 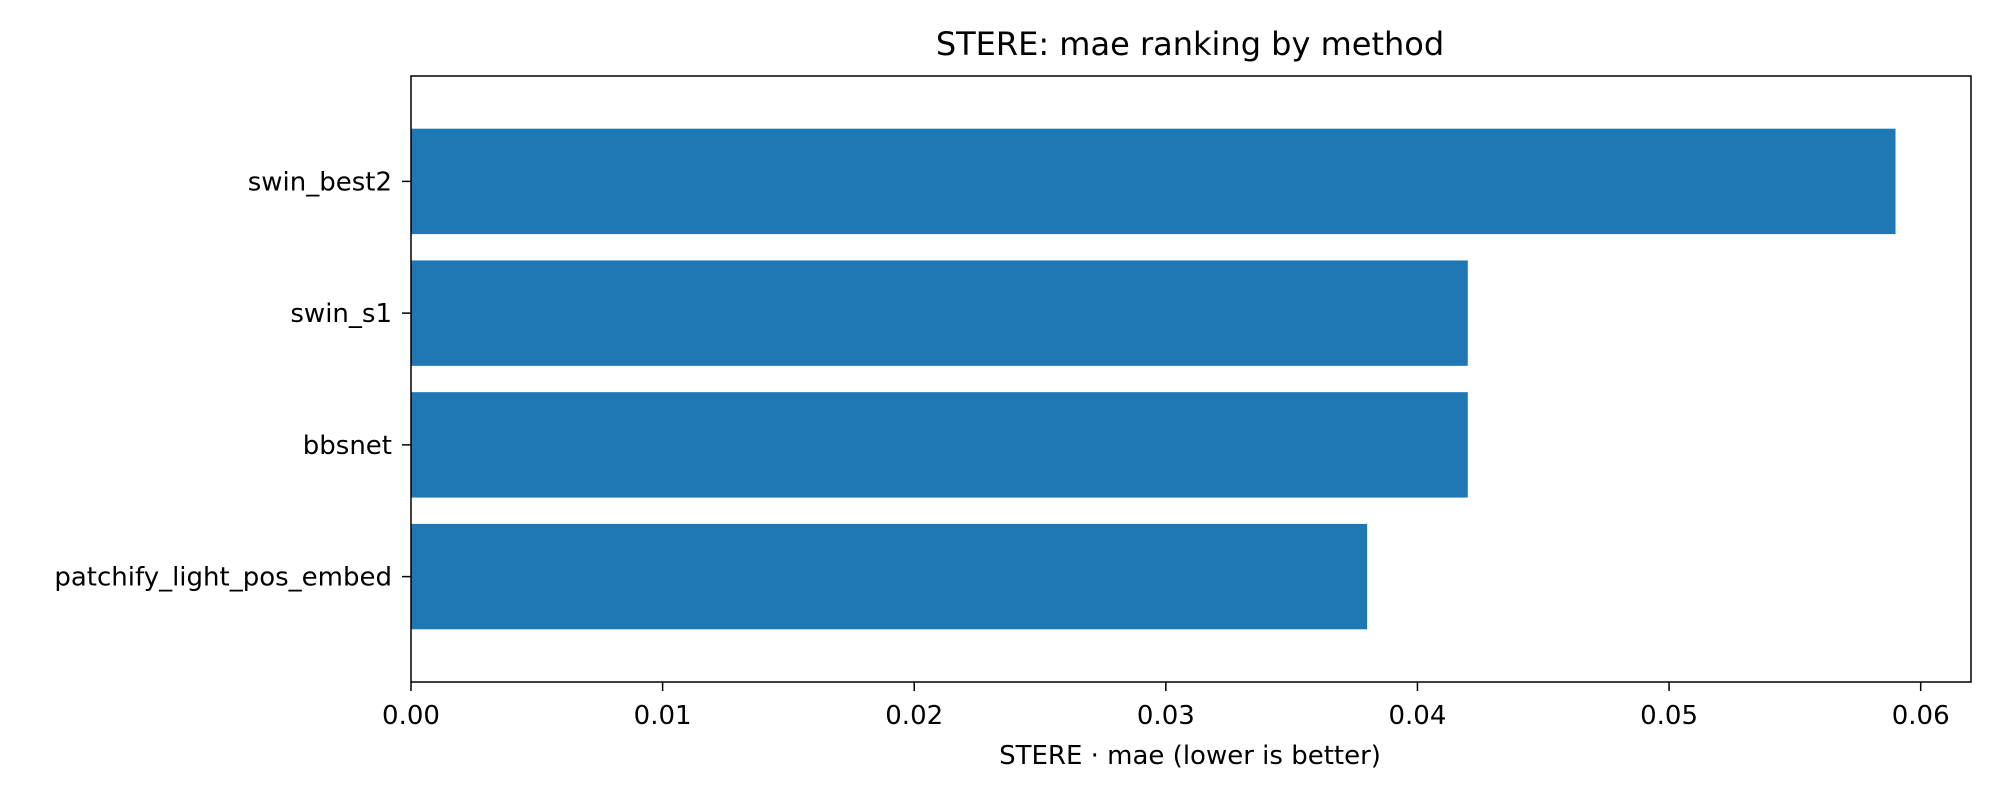 What do you see at coordinates (341, 314) in the screenshot?
I see `y-tick-label: swin_s1` at bounding box center [341, 314].